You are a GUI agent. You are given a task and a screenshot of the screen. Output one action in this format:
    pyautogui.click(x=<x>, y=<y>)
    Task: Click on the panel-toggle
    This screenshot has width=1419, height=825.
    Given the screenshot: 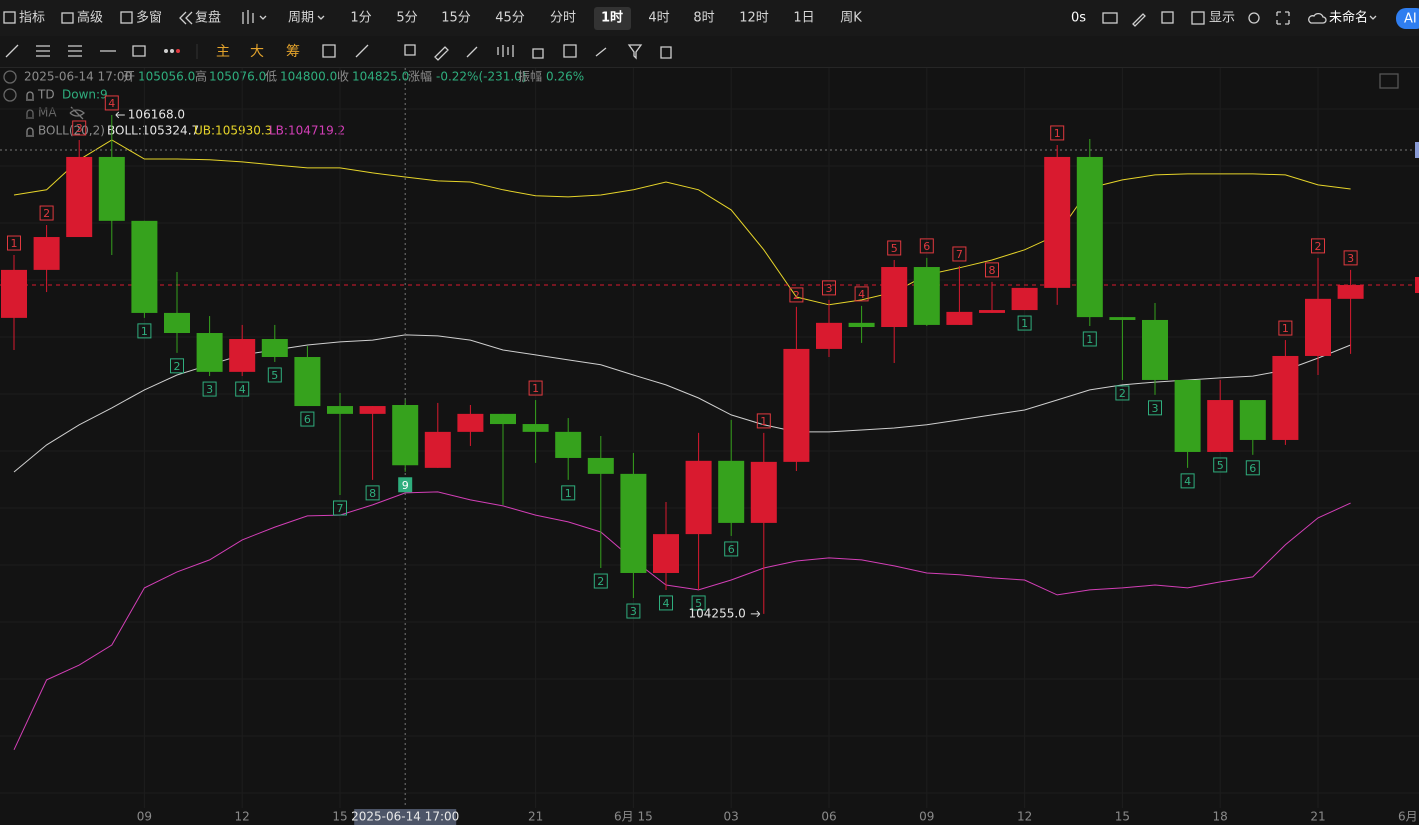 What is the action you would take?
    pyautogui.click(x=1389, y=81)
    